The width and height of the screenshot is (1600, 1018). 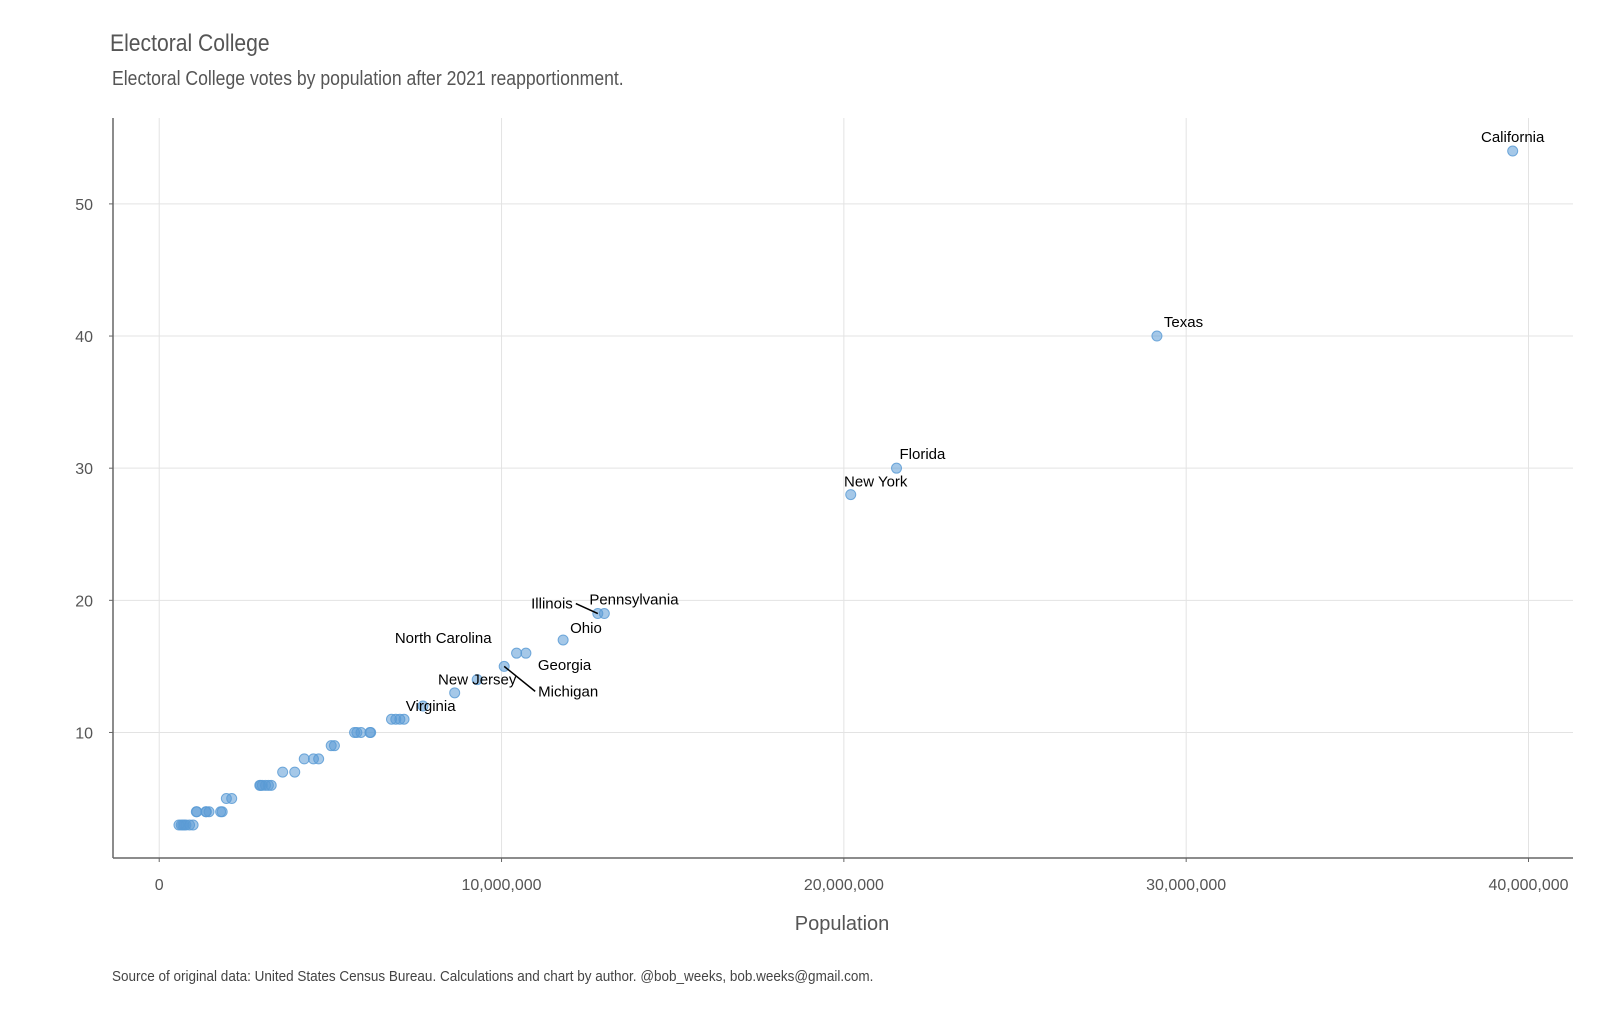 What do you see at coordinates (586, 628) in the screenshot?
I see `point-label: Ohio` at bounding box center [586, 628].